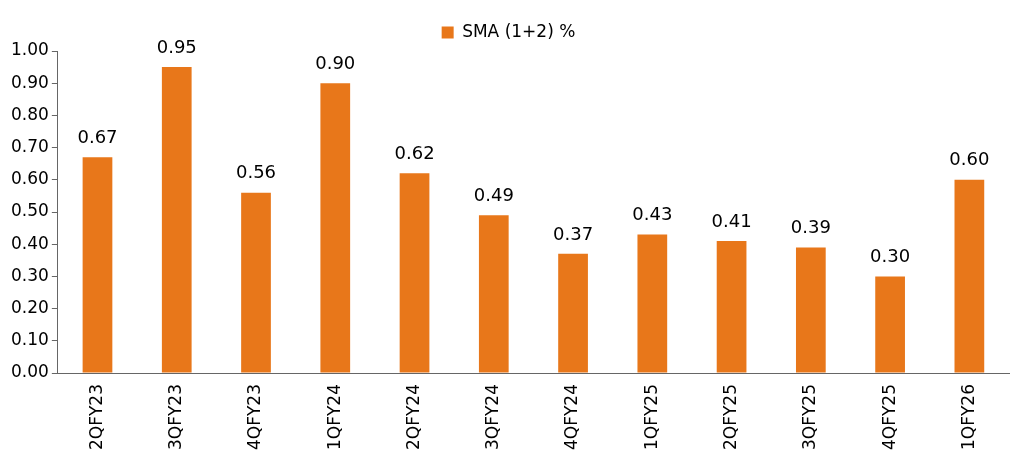 This screenshot has height=461, width=1027. I want to click on x-tick-label: 2QFY24, so click(412, 417).